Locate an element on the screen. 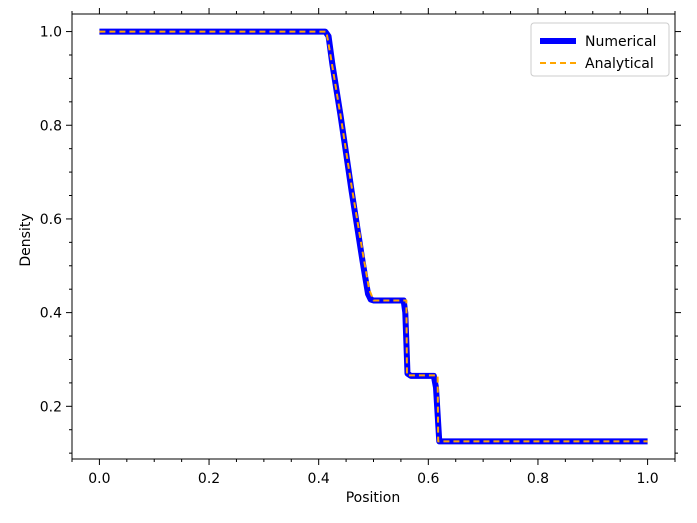 The width and height of the screenshot is (697, 523). y-tick-label: 0.8 is located at coordinates (51, 126).